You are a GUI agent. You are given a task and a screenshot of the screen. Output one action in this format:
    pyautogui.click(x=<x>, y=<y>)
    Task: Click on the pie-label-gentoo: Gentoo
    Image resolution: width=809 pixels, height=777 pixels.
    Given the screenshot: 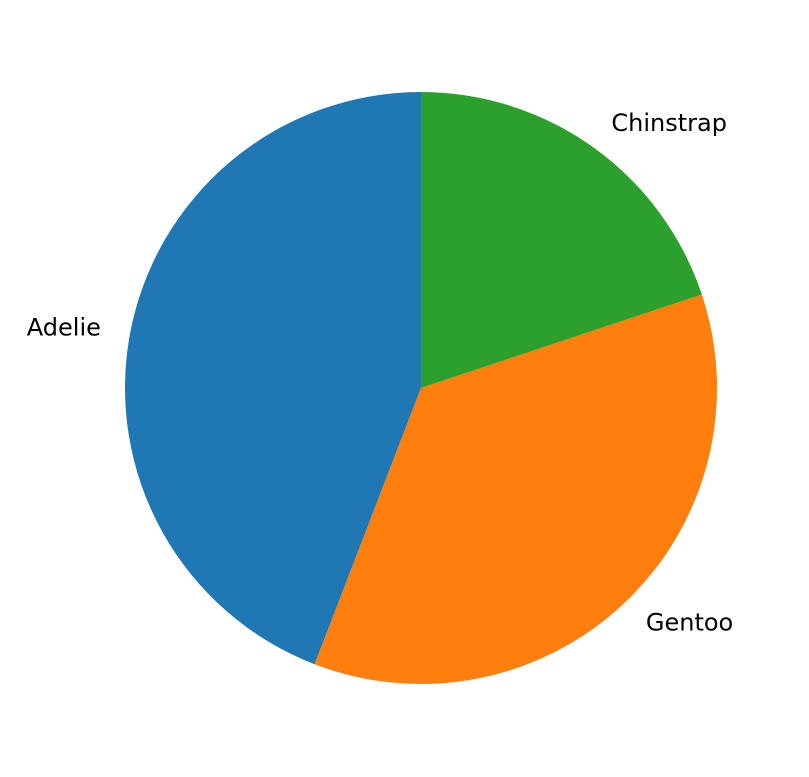 What is the action you would take?
    pyautogui.click(x=689, y=623)
    